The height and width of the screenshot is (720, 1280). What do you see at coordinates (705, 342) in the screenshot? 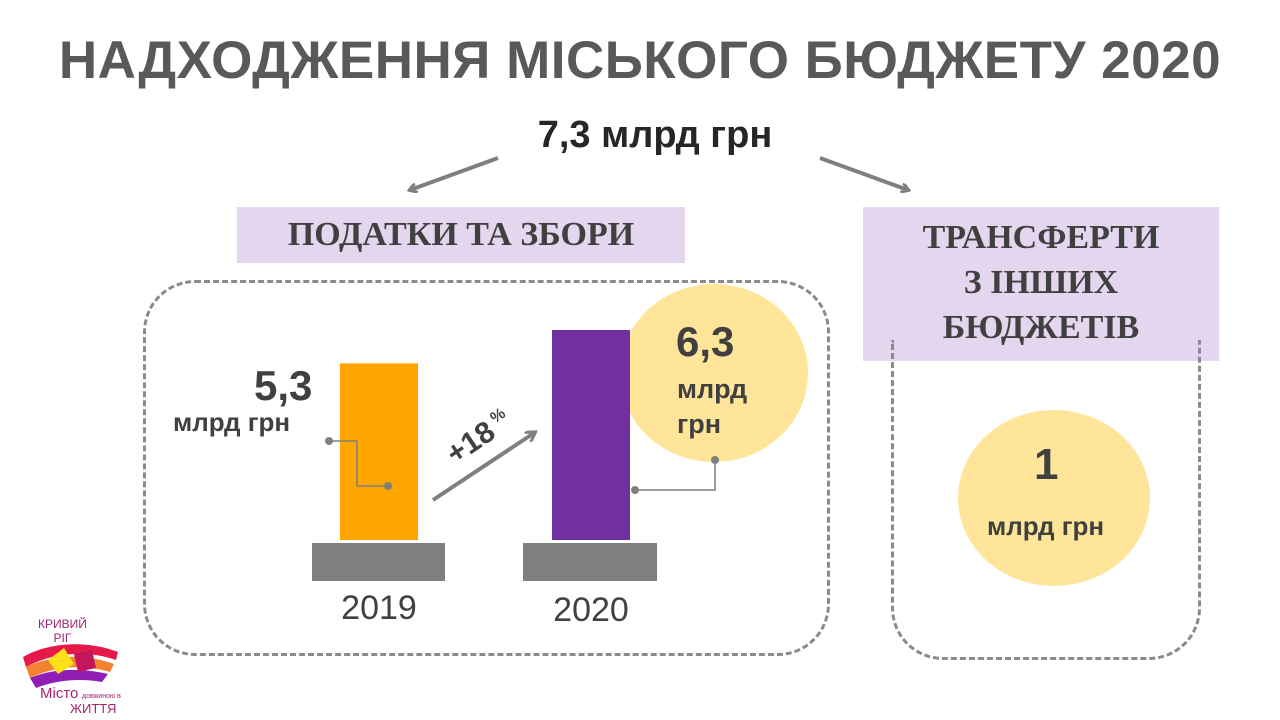
I see `value-label-2020: 6,3` at bounding box center [705, 342].